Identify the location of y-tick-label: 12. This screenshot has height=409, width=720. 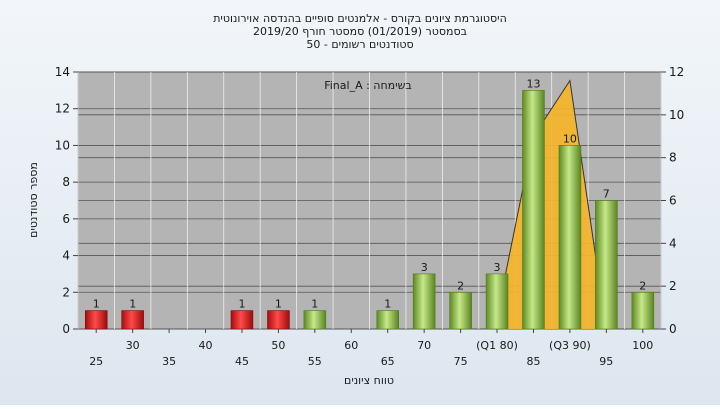
(62, 109).